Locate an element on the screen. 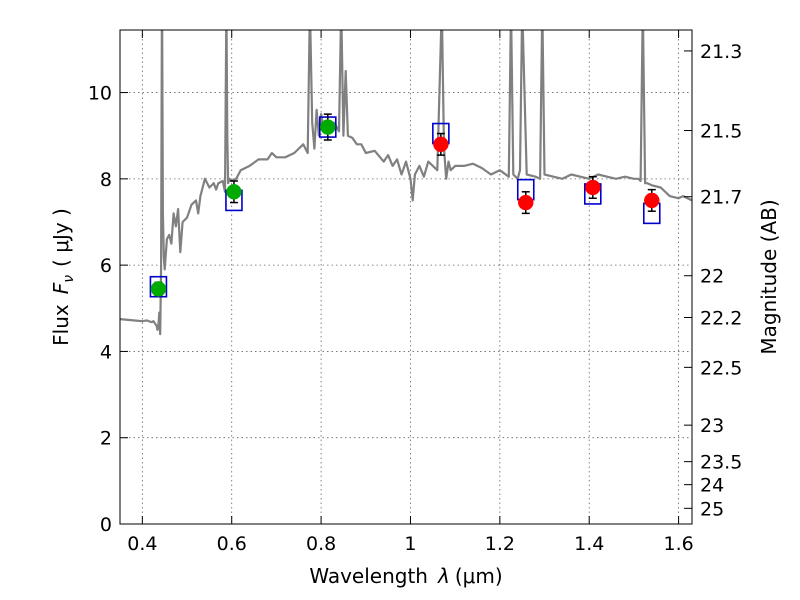 The image size is (800, 600). x-tick-label: 1.4 is located at coordinates (589, 544).